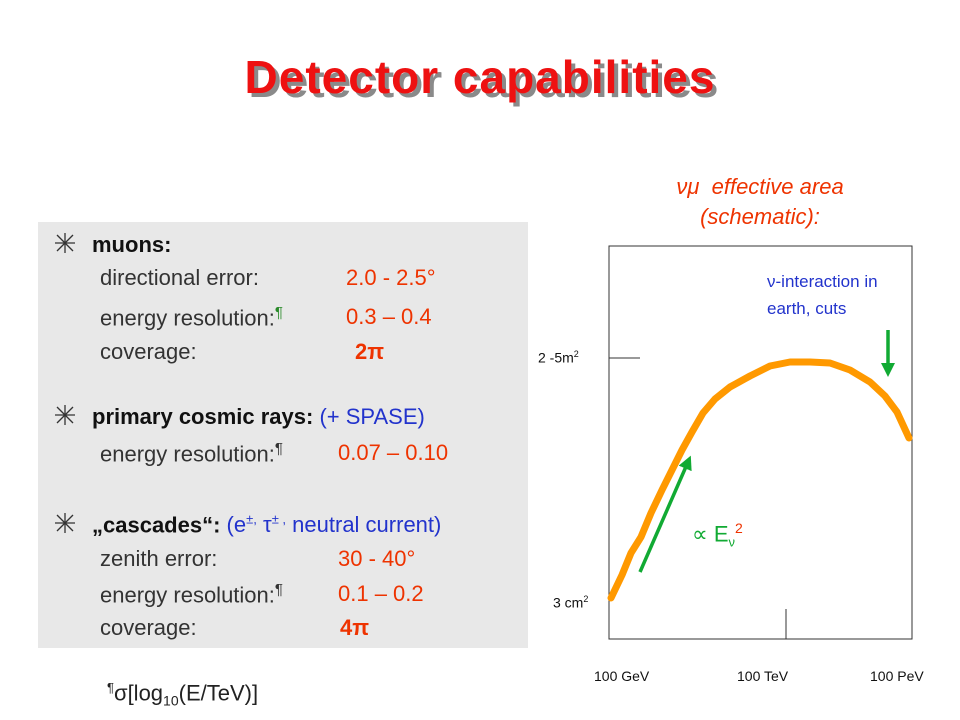  Describe the element at coordinates (897, 676) in the screenshot. I see `x-label-pev: 100 PeV` at that location.